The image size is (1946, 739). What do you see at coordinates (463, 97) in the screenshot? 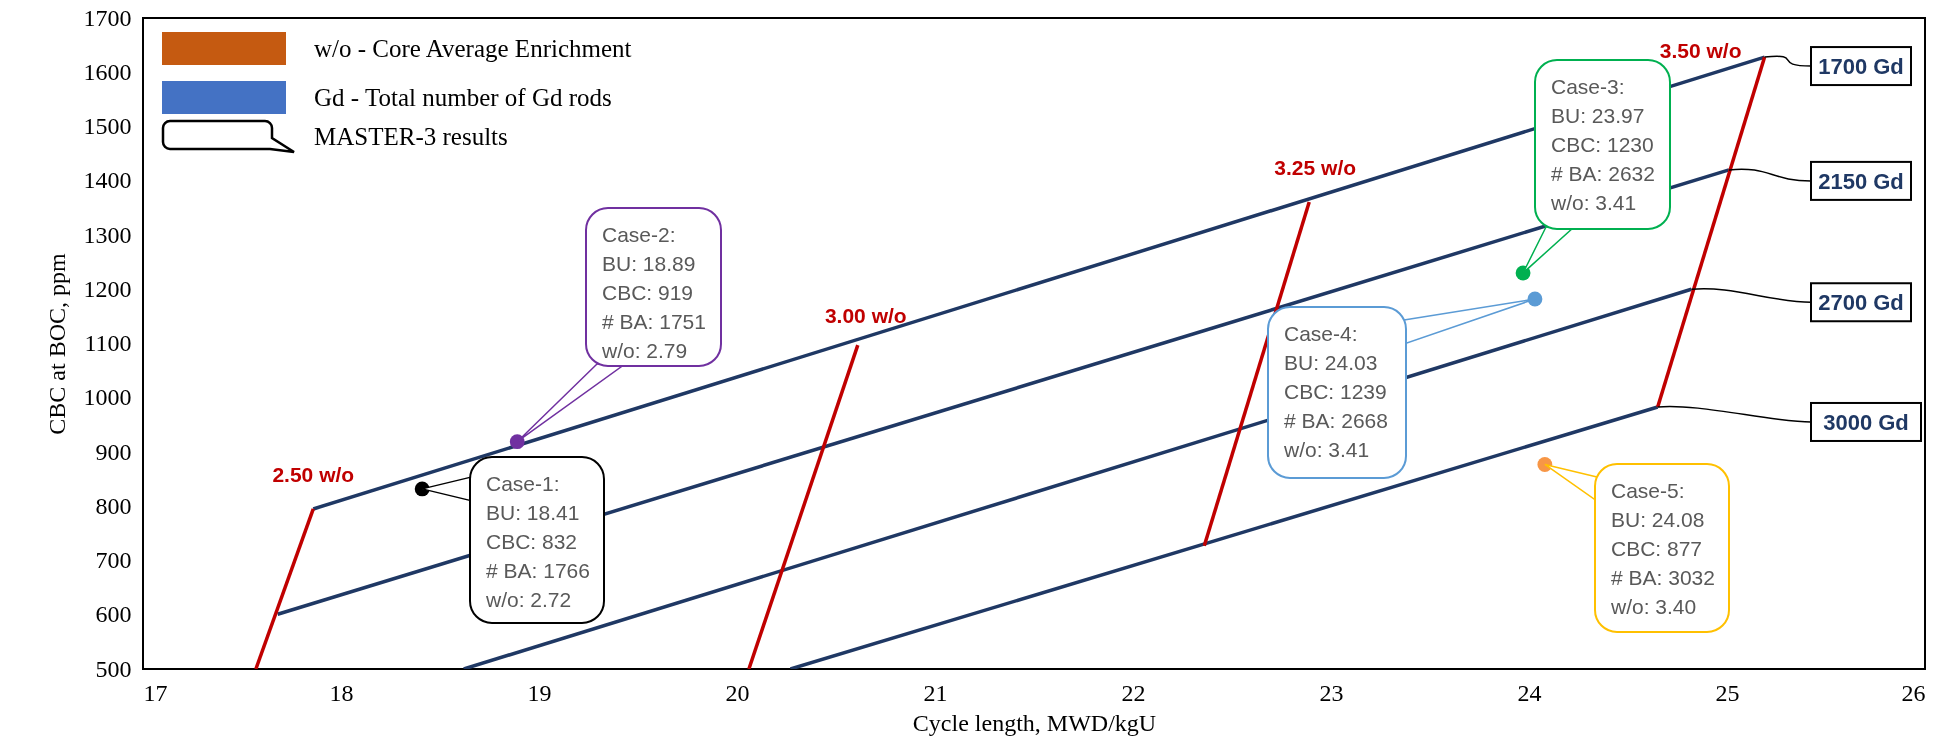
I see `annotation: Gd - Total number of Gd rods` at bounding box center [463, 97].